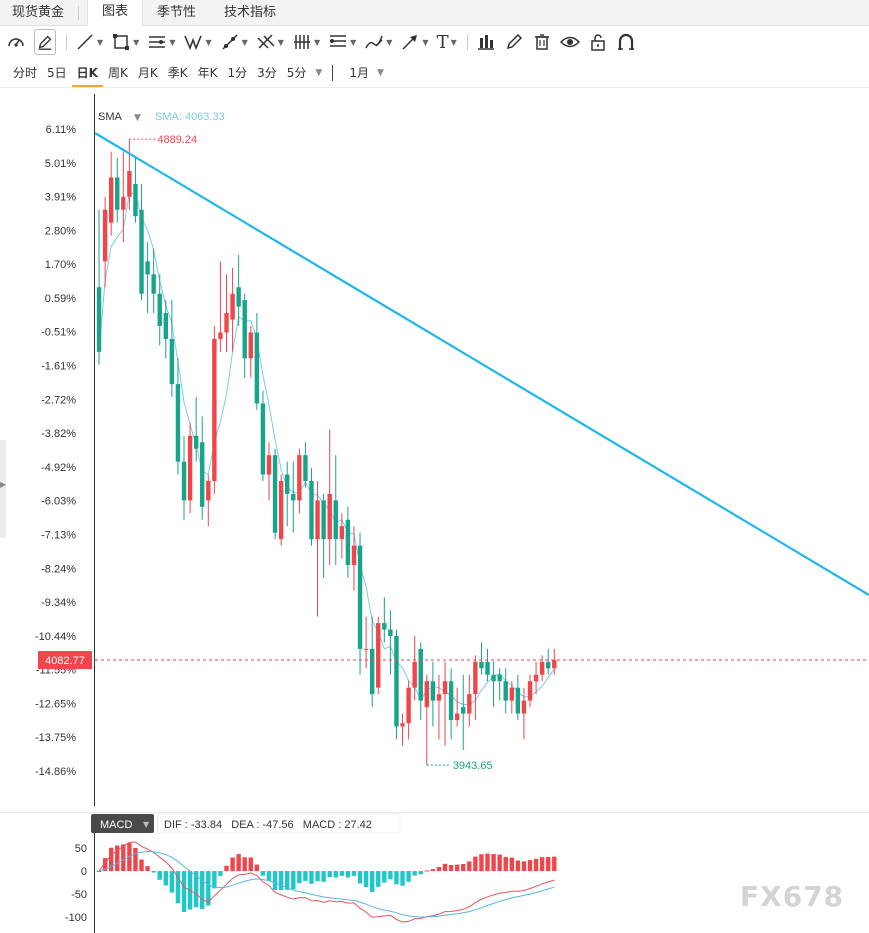  Describe the element at coordinates (89, 42) in the screenshot. I see `line-tool-button: ▼` at that location.